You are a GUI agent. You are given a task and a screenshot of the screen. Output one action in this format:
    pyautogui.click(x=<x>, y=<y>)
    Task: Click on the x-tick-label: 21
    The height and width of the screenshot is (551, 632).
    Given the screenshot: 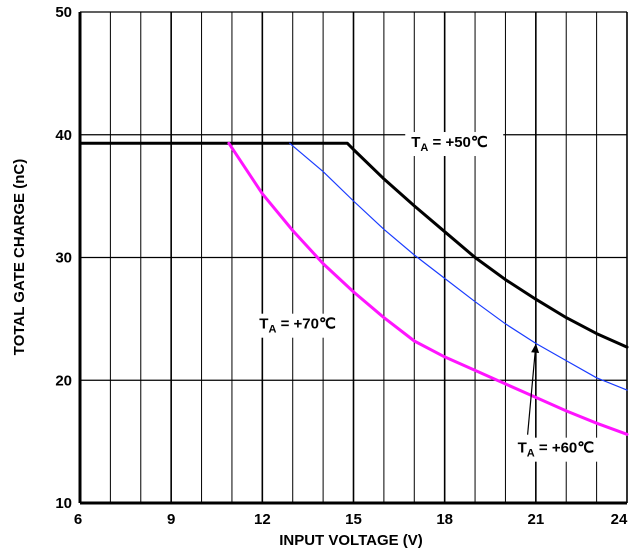 What is the action you would take?
    pyautogui.click(x=535, y=519)
    